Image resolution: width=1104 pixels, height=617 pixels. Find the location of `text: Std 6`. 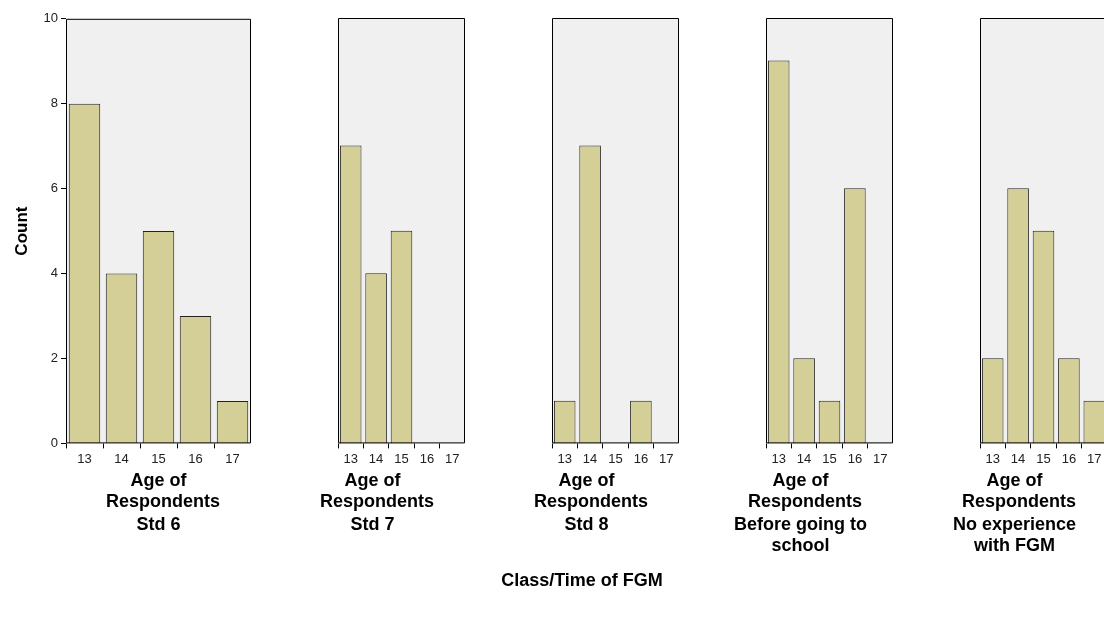

text: Std 6 is located at coordinates (158, 524).